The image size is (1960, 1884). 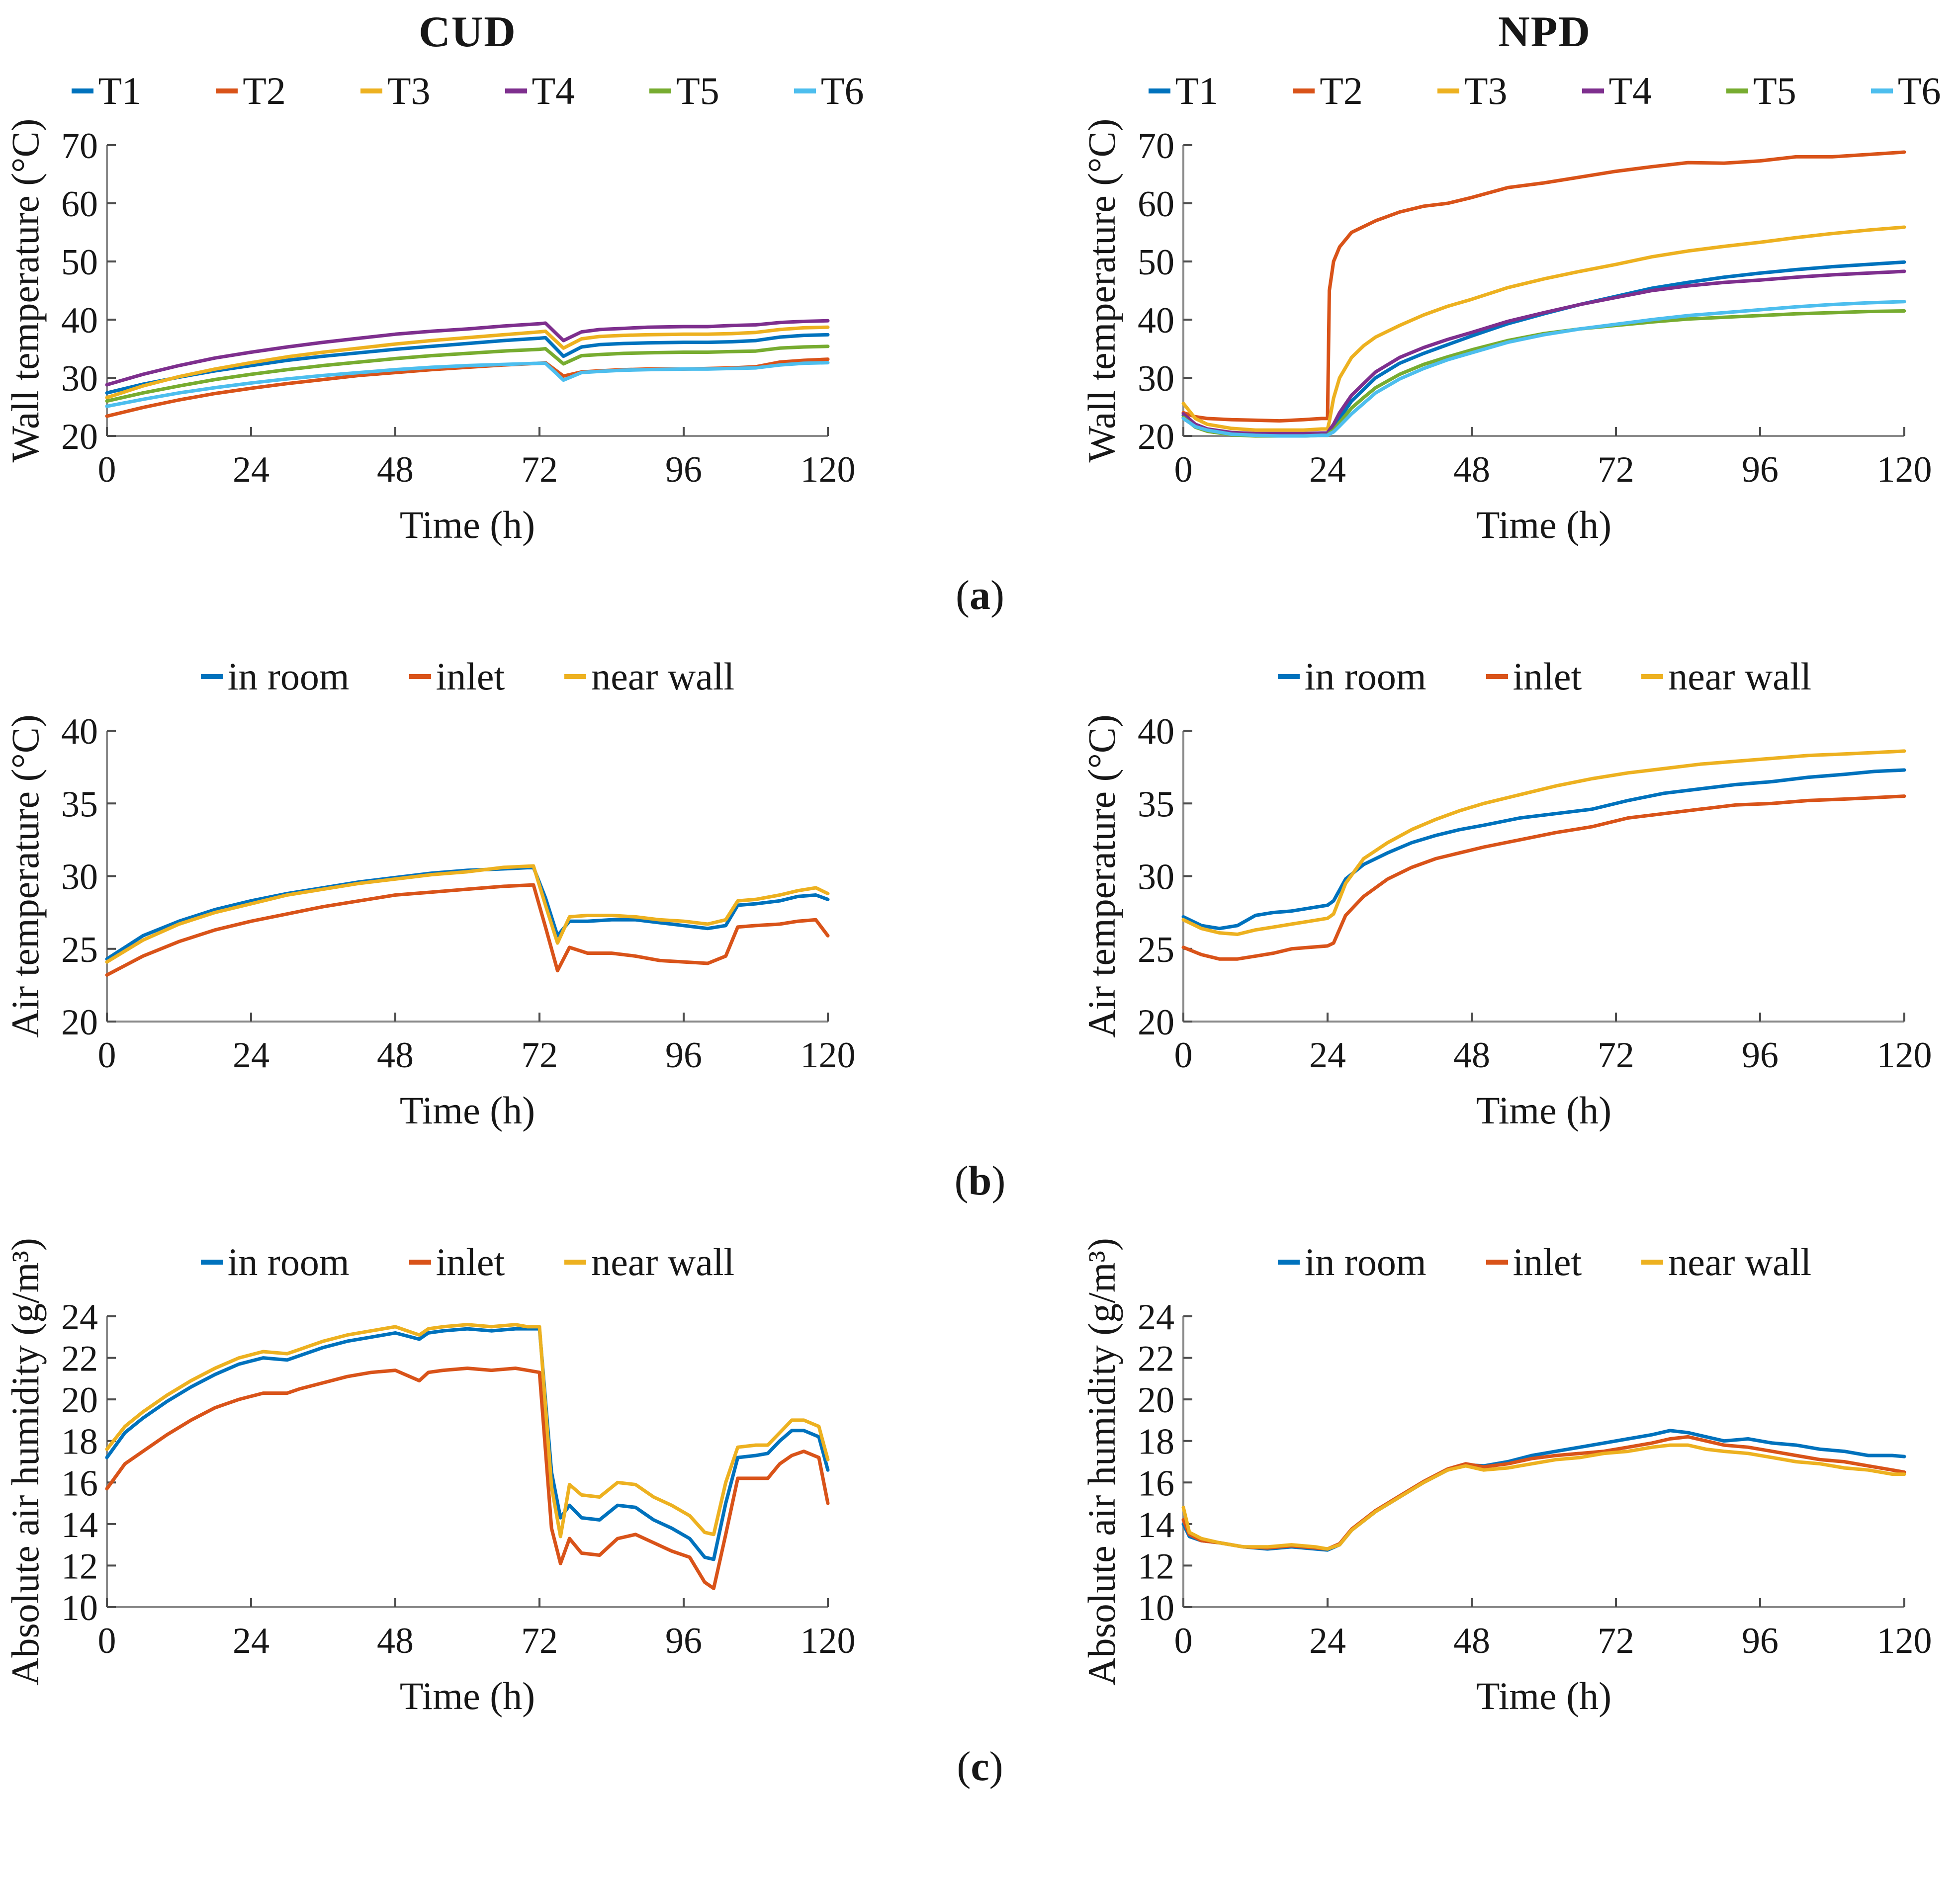 What do you see at coordinates (1156, 1525) in the screenshot?
I see `y-tick-label: 14` at bounding box center [1156, 1525].